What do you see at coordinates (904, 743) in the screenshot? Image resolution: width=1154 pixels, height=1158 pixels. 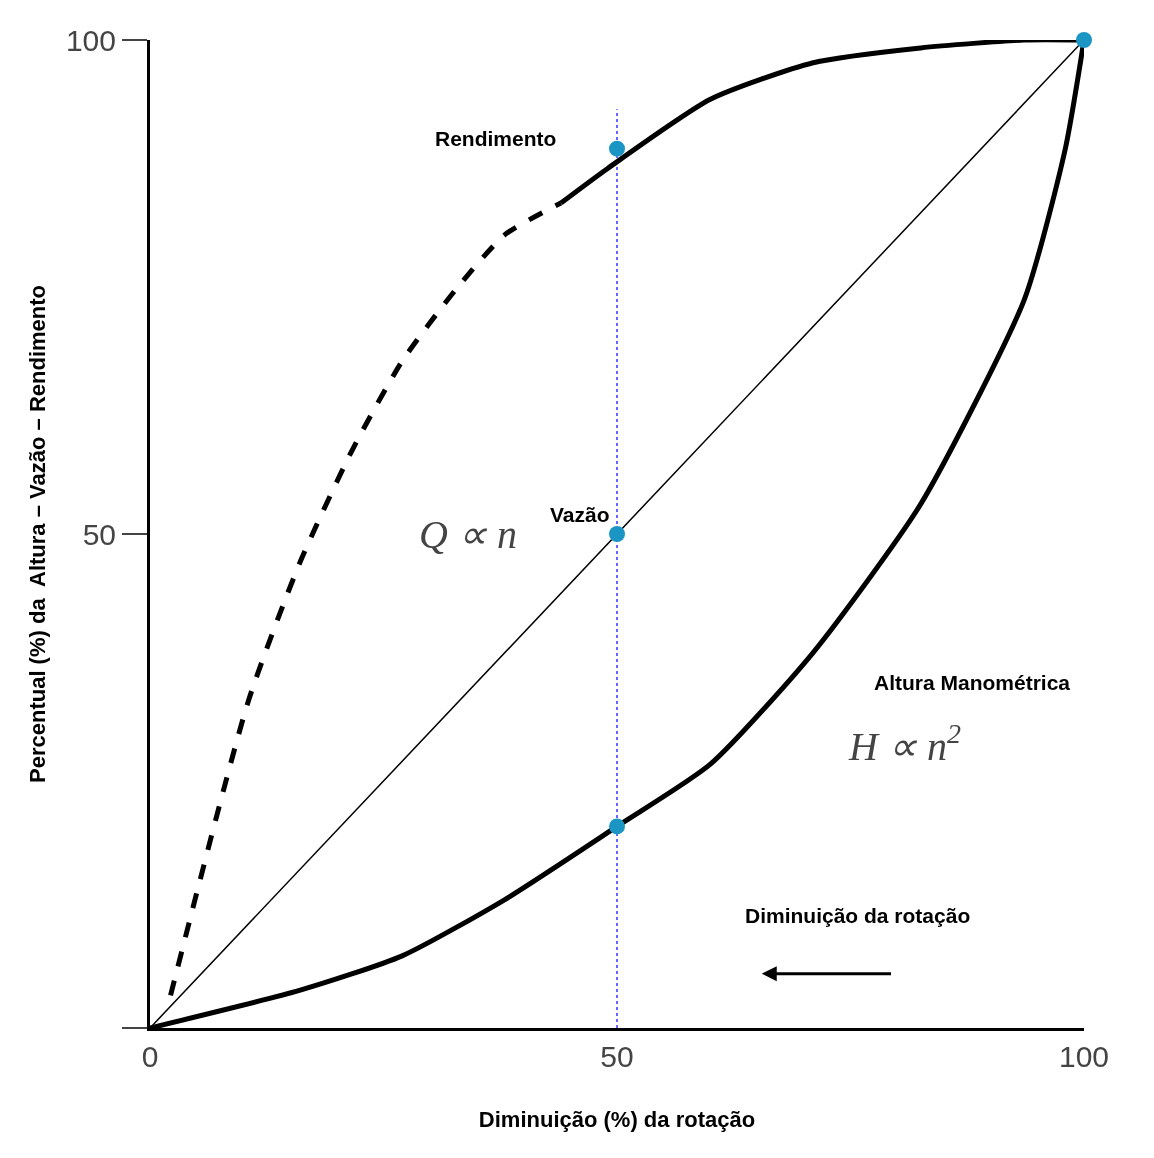 I see `annotation: H ∝ n$^{2}$` at bounding box center [904, 743].